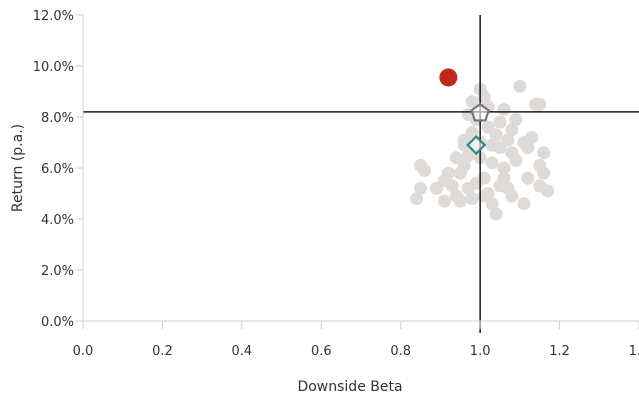 The image size is (639, 400). Describe the element at coordinates (480, 351) in the screenshot. I see `x-tick-label: 1.0` at that location.